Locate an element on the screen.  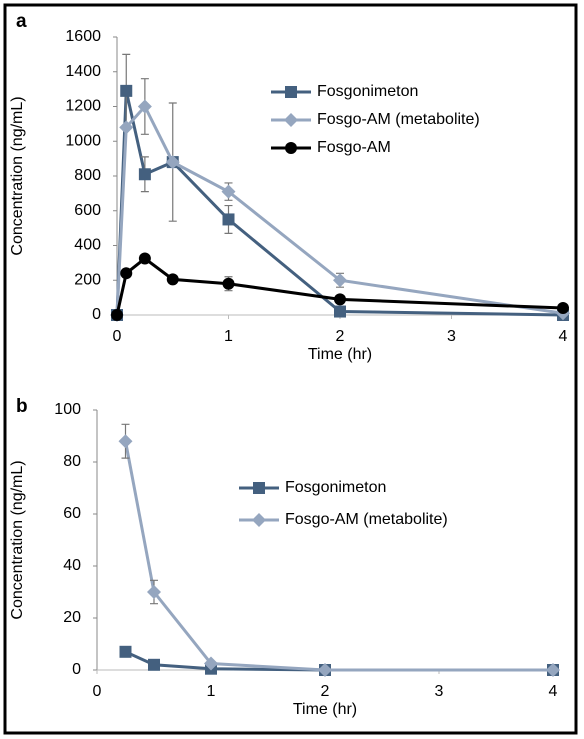
y-tick-label: 200 is located at coordinates (87, 279).